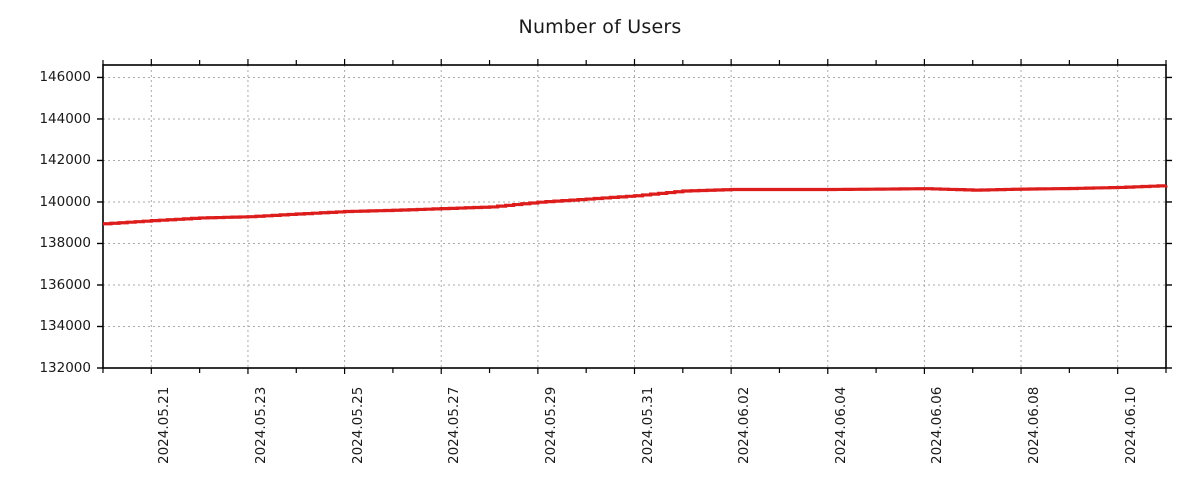 This screenshot has height=500, width=1200. Describe the element at coordinates (550, 425) in the screenshot. I see `x-axis-tick-label: 2024.05.29` at that location.